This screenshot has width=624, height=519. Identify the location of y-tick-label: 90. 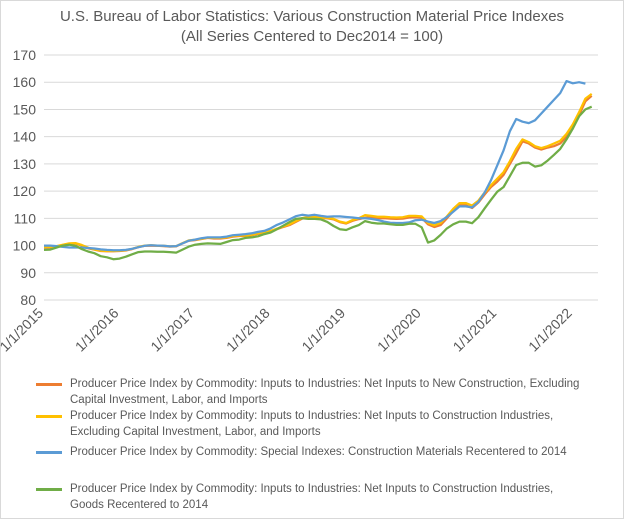
(28, 273).